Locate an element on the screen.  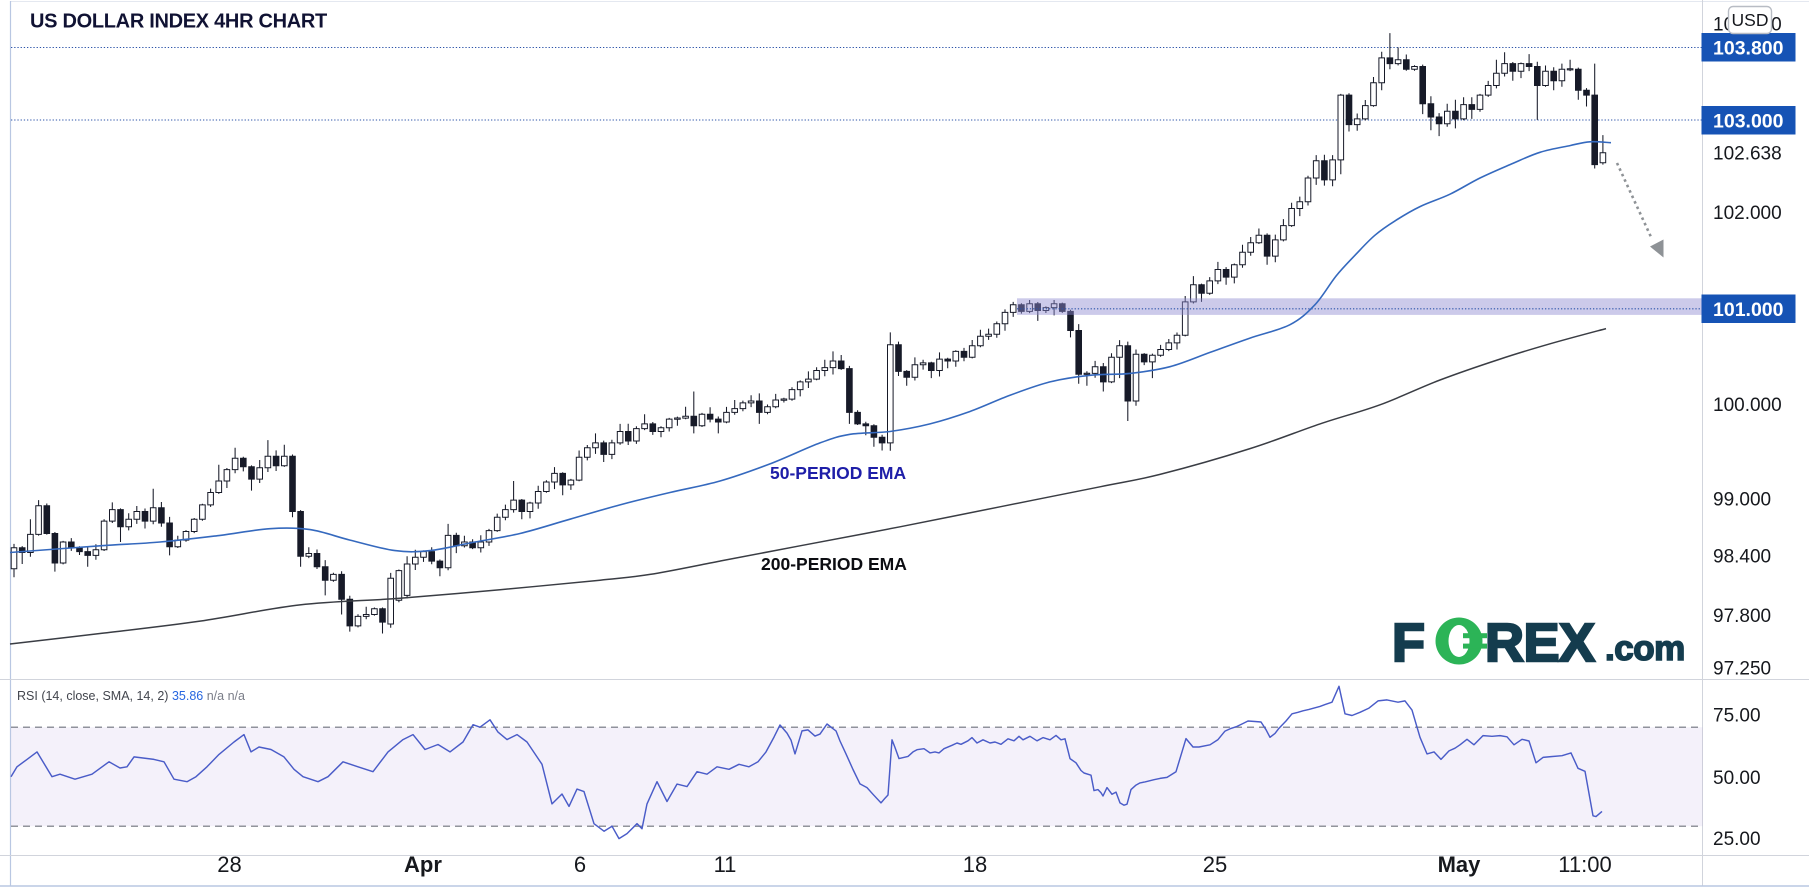
svg-text: 101.000 is located at coordinates (1748, 310).